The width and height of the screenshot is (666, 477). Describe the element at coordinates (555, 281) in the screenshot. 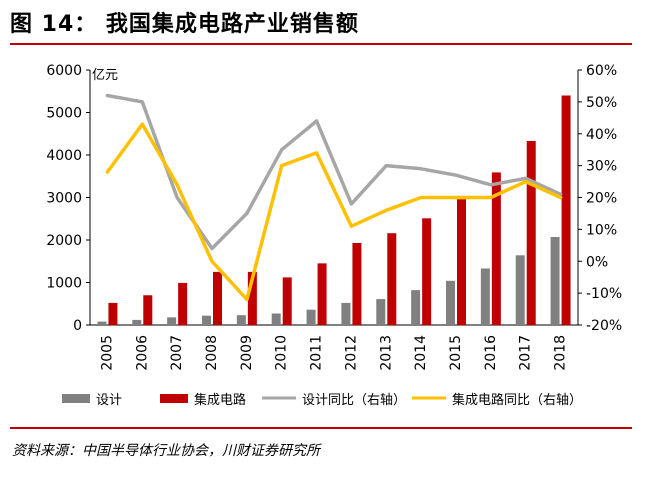

I see `bar-design-2018` at that location.